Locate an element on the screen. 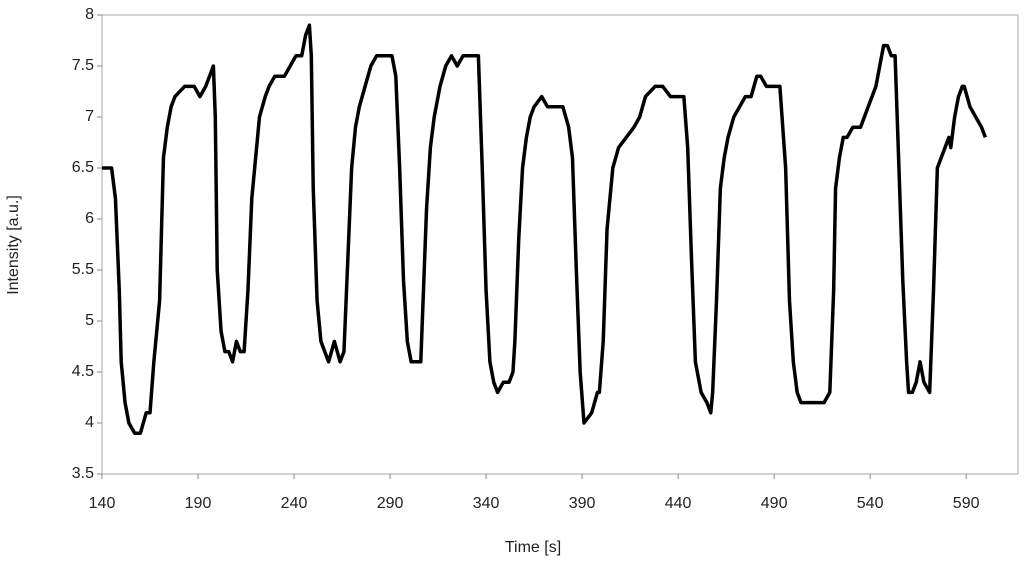 Image resolution: width=1024 pixels, height=563 pixels. y-tick-label: 5 is located at coordinates (89, 320).